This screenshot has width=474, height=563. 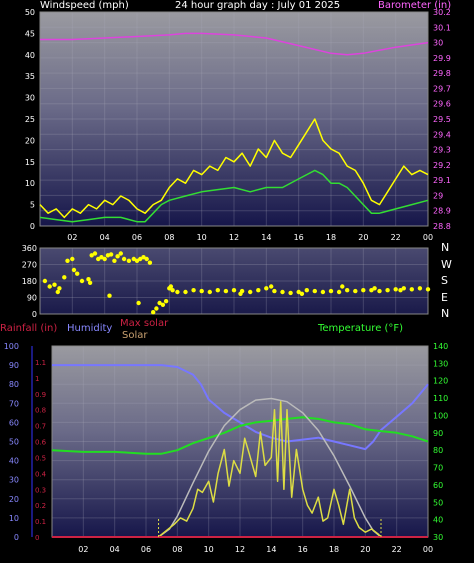 I want to click on wind-x-tick-label: 00, so click(x=428, y=237).